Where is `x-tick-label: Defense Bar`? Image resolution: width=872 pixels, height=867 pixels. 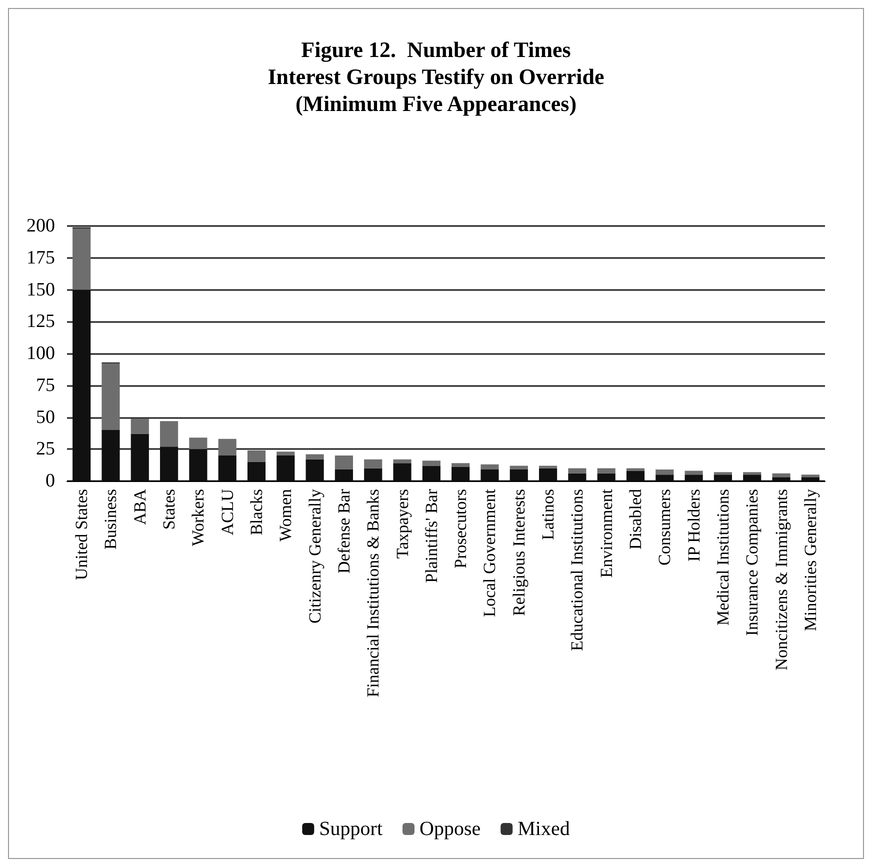 x-tick-label: Defense Bar is located at coordinates (344, 531).